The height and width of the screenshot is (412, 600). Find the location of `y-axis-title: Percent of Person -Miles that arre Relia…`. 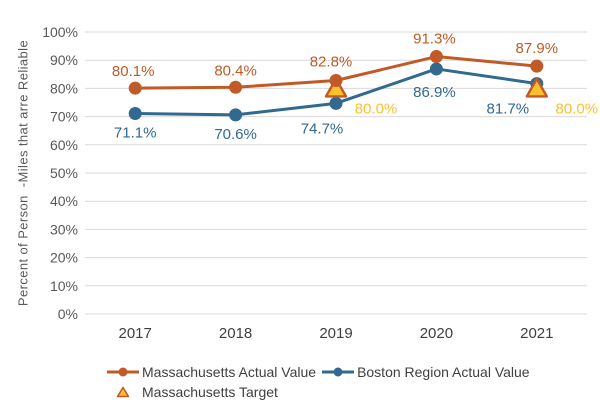

y-axis-title: Percent of Person -Miles that arre Relia… is located at coordinates (23, 173).